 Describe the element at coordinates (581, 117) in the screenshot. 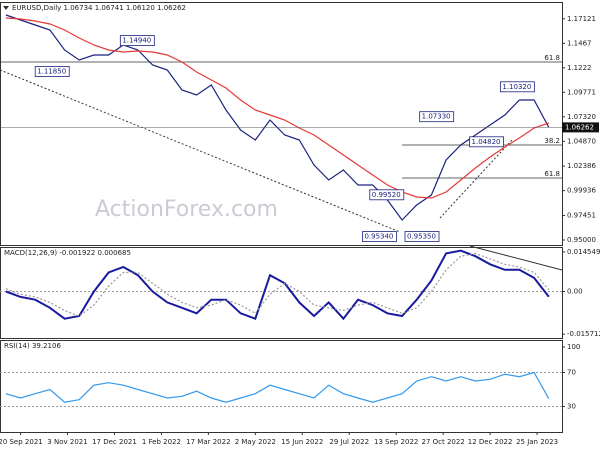

I see `y-tick-label: 1.07320` at that location.